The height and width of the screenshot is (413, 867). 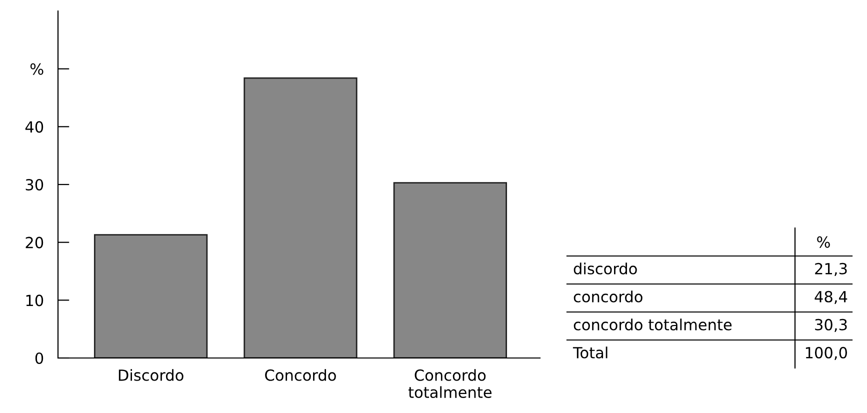 I want to click on x-tick-label: Concordo totalmente, so click(x=450, y=383).